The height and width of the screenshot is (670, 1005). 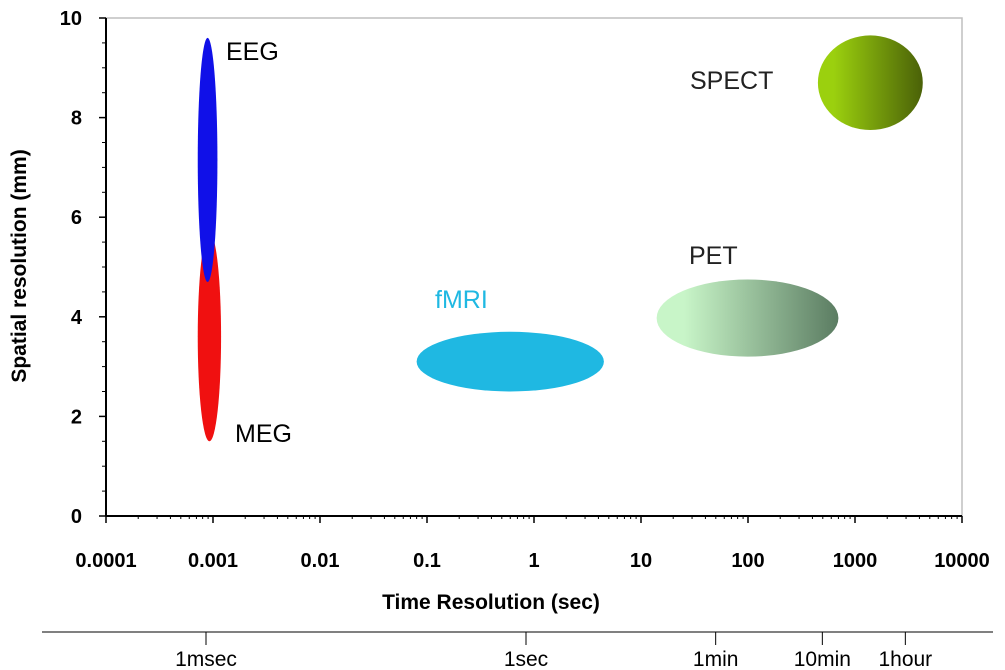 What do you see at coordinates (71, 19) in the screenshot?
I see `y-tick-label: 10` at bounding box center [71, 19].